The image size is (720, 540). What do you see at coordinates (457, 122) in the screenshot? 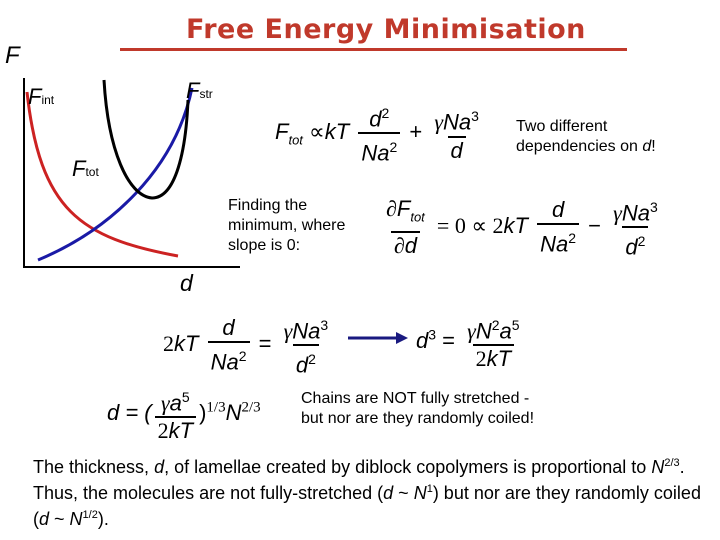
I see `eq1-frac2-num: Na` at bounding box center [457, 122].